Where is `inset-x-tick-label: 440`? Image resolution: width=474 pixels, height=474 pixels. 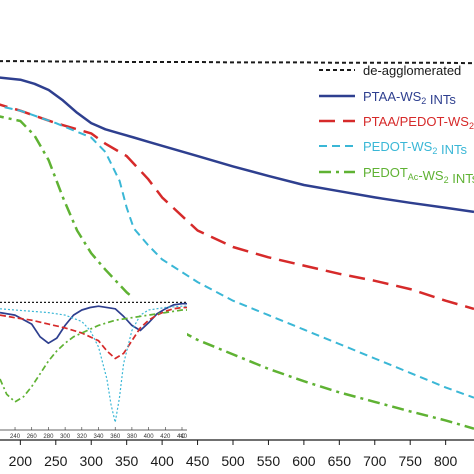
inset-x-tick-label: 440 is located at coordinates (182, 437).